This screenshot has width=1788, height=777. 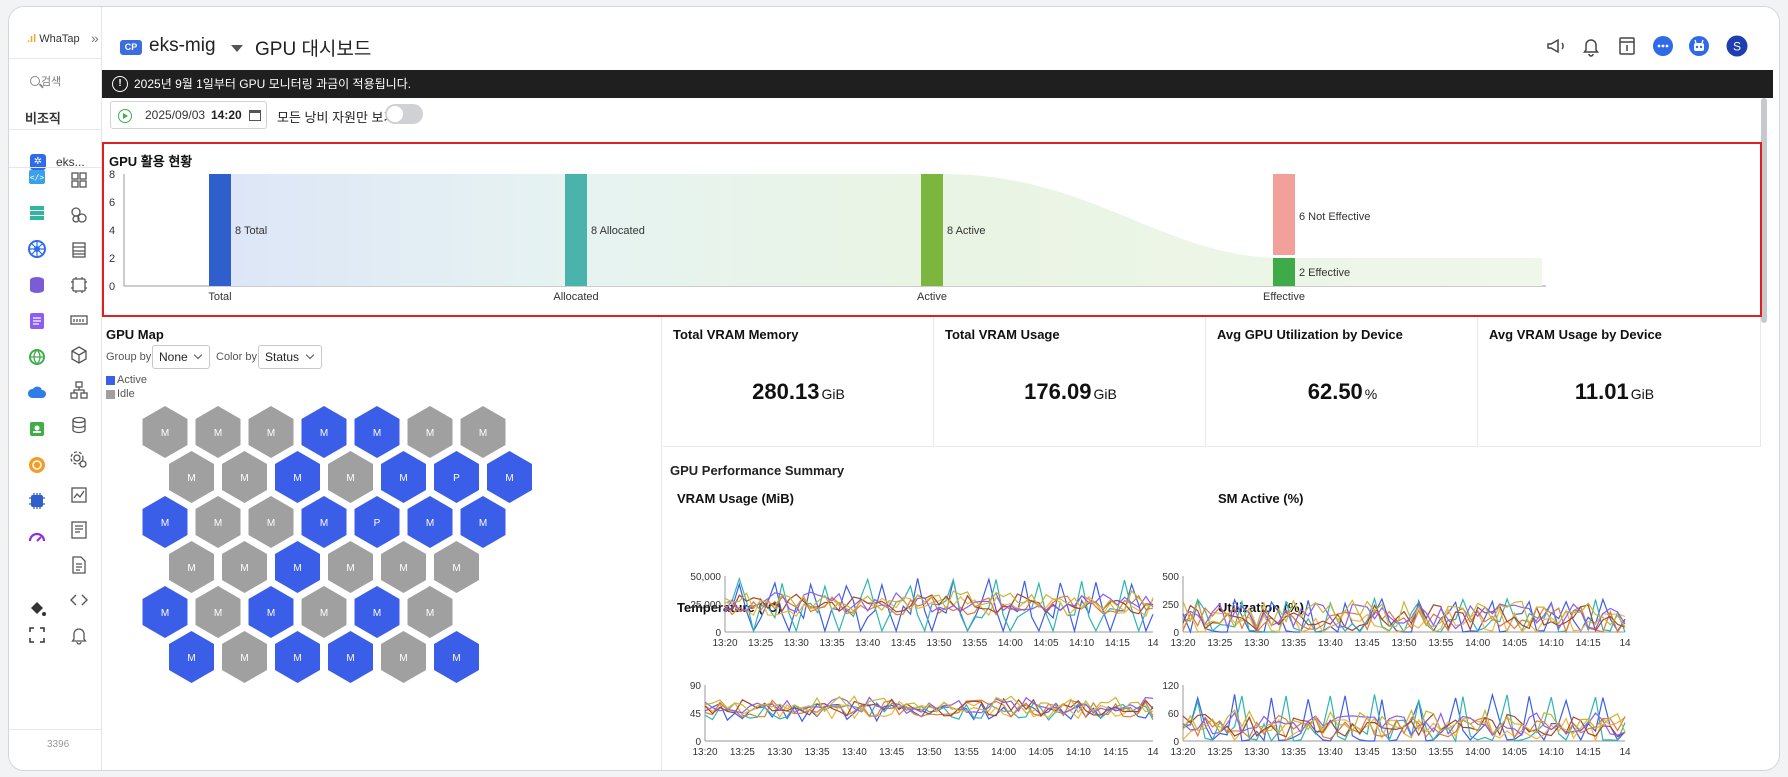 I want to click on cloud-icon, so click(x=37, y=393).